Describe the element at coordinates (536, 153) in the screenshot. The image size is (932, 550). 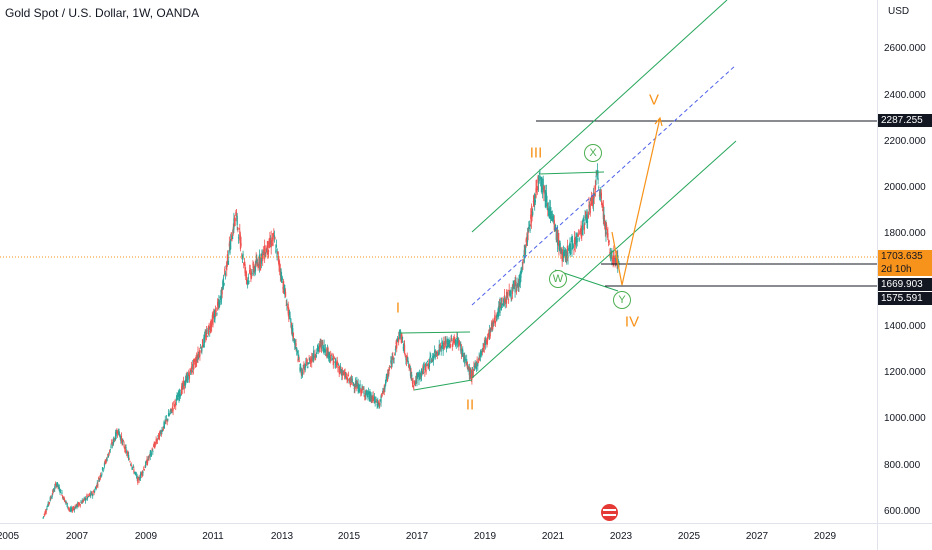
I see `wave-iii-label: III` at that location.